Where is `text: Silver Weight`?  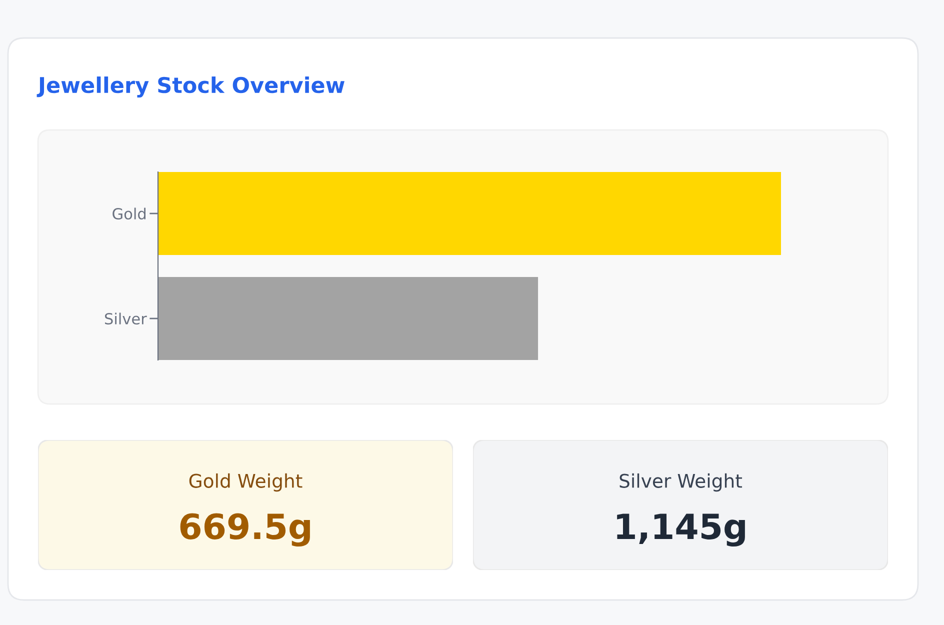 text: Silver Weight is located at coordinates (681, 482).